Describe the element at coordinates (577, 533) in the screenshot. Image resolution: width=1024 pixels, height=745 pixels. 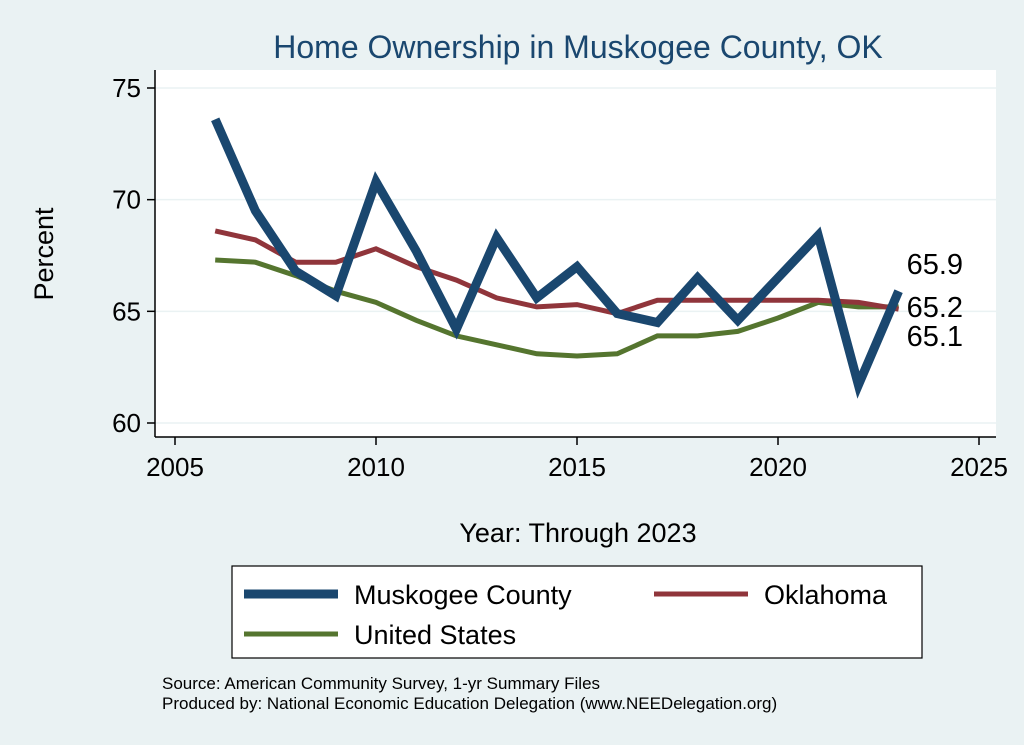
I see `x-axis-label: Year: Through 2023` at that location.